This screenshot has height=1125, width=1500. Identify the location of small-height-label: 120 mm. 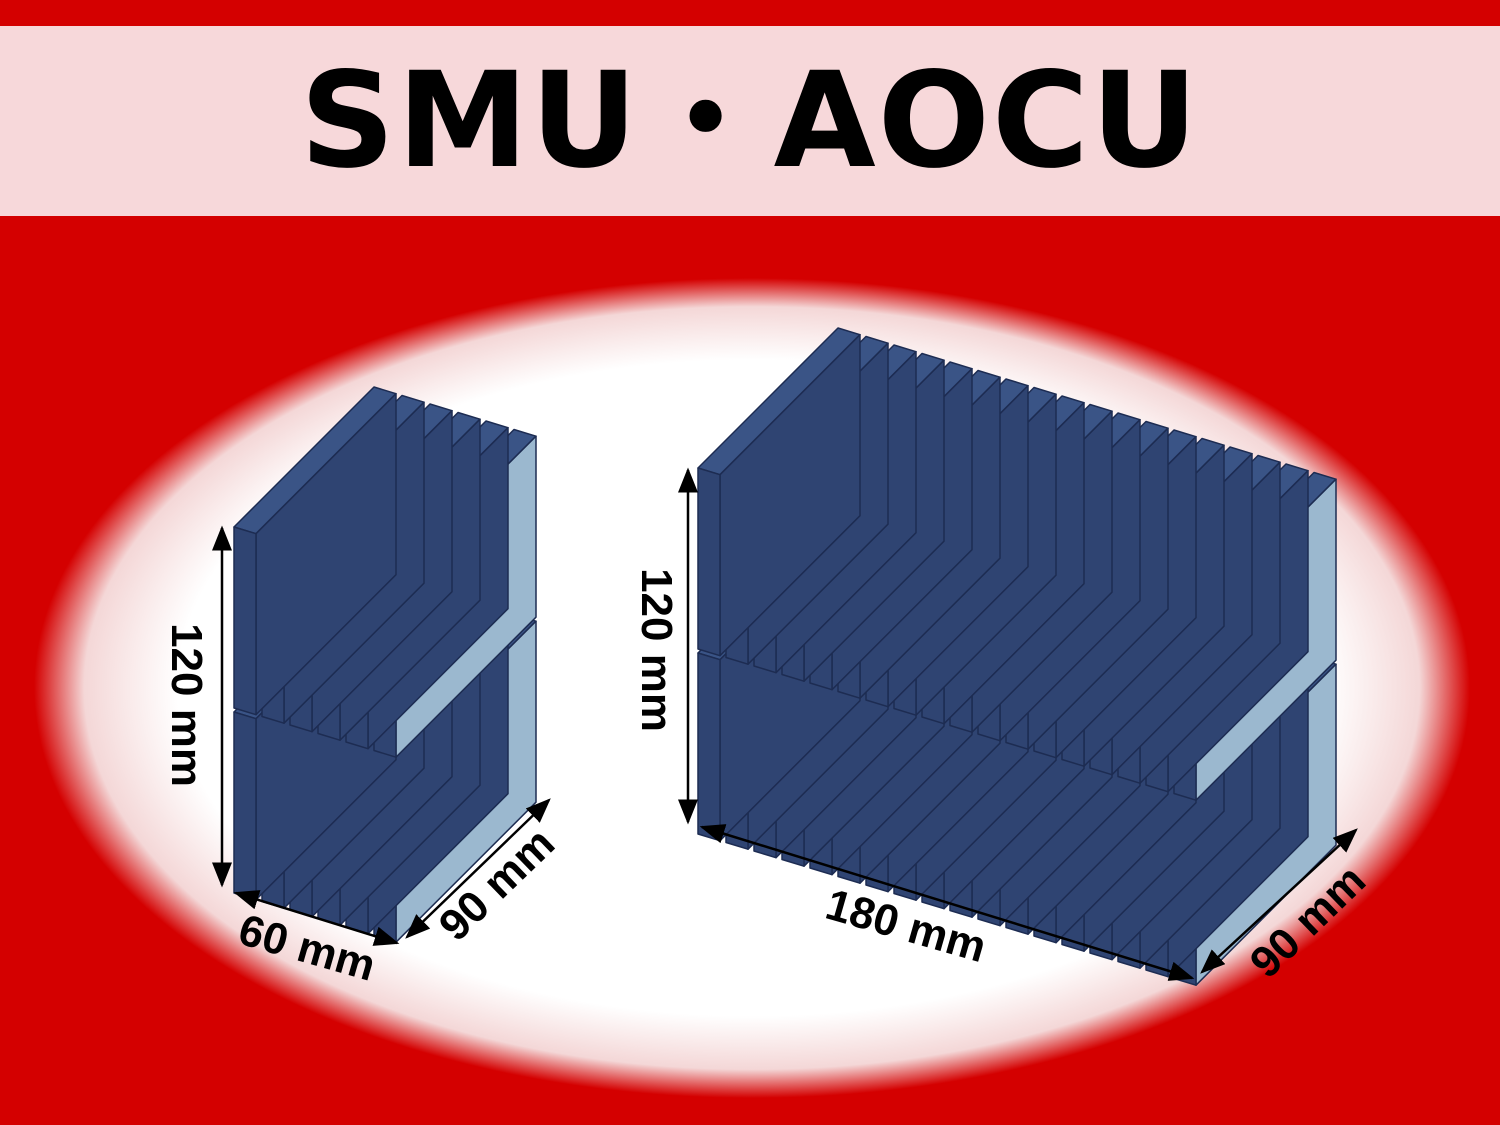
(186, 705).